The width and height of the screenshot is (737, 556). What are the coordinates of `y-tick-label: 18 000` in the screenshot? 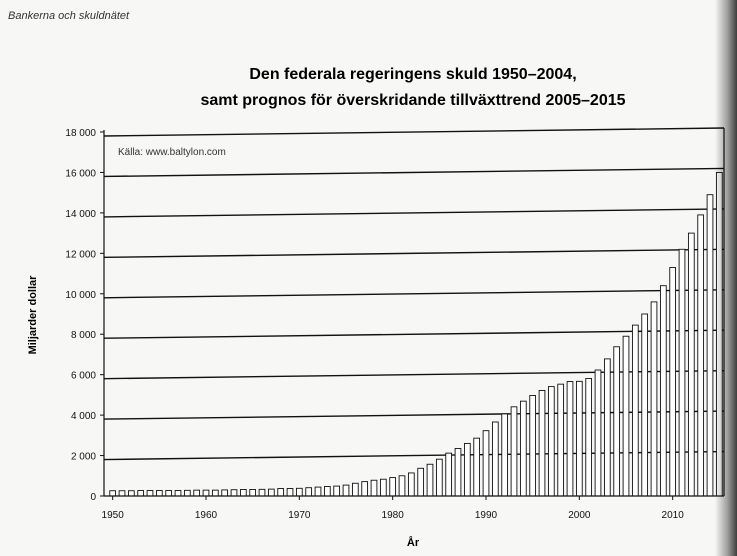 It's located at (80, 133).